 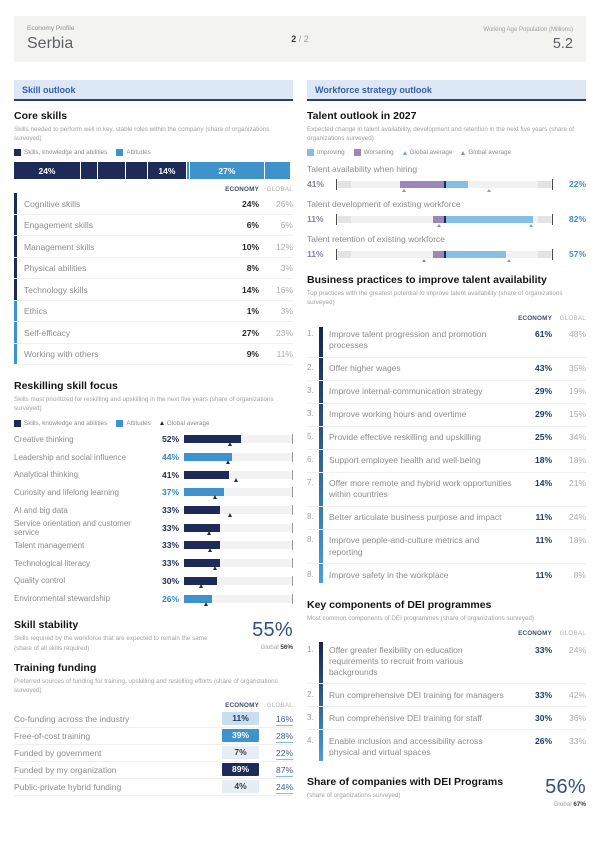 What do you see at coordinates (159, 39) in the screenshot?
I see `header-left: Economy Profile Serbia` at bounding box center [159, 39].